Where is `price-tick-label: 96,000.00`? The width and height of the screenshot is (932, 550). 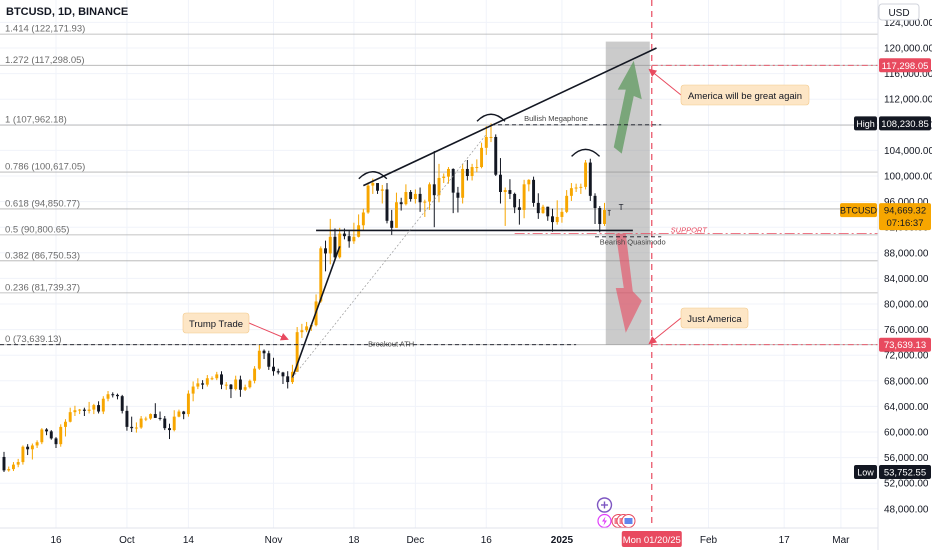 price-tick-label: 96,000.00 is located at coordinates (906, 202).